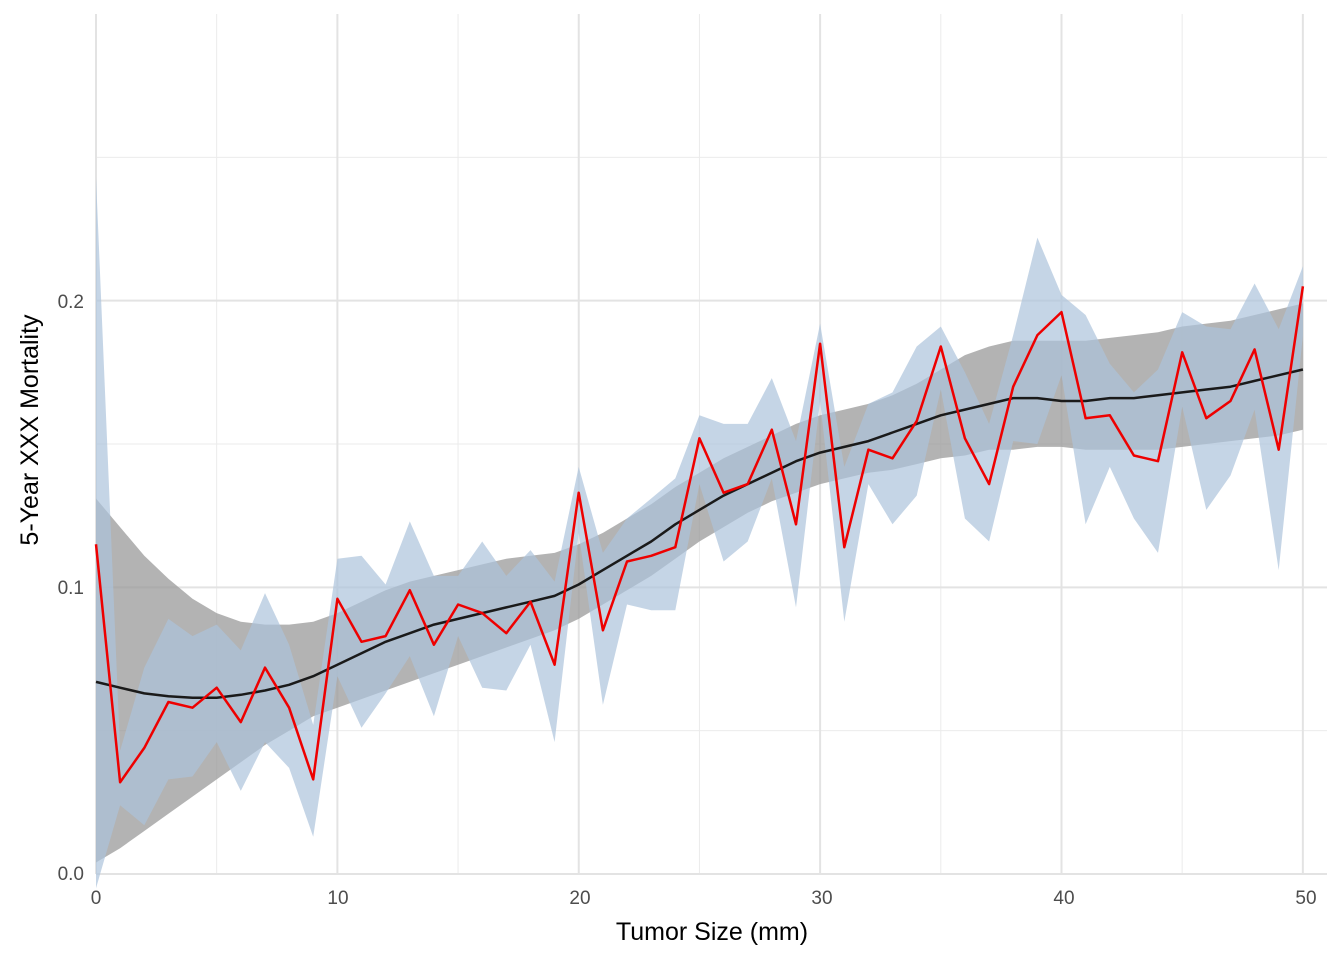 Image resolution: width=1344 pixels, height=960 pixels. What do you see at coordinates (96, 898) in the screenshot?
I see `x-tick-label: 0` at bounding box center [96, 898].